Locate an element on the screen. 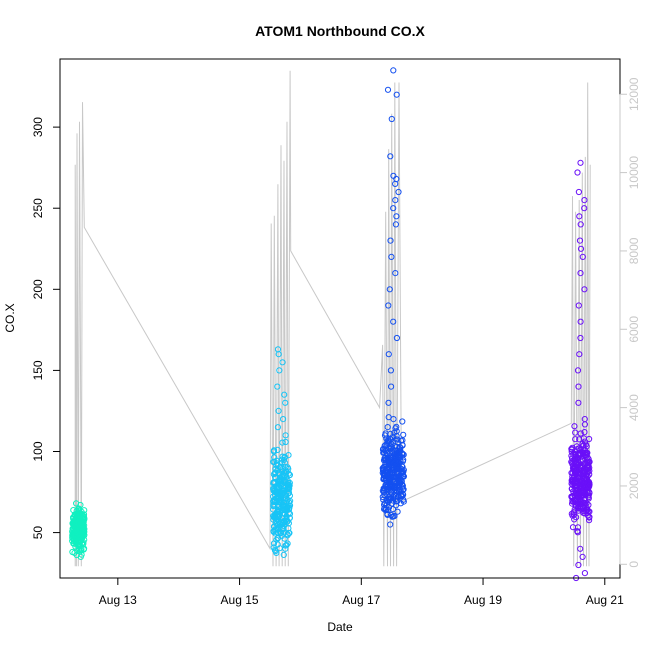 This screenshot has height=650, width=650. chart-title: ATOM1 Northbound CO.X is located at coordinates (340, 31).